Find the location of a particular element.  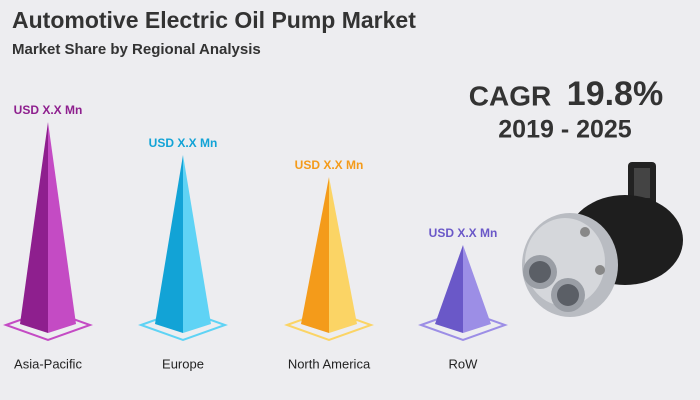

cagr-value: 19.8% is located at coordinates (615, 94).